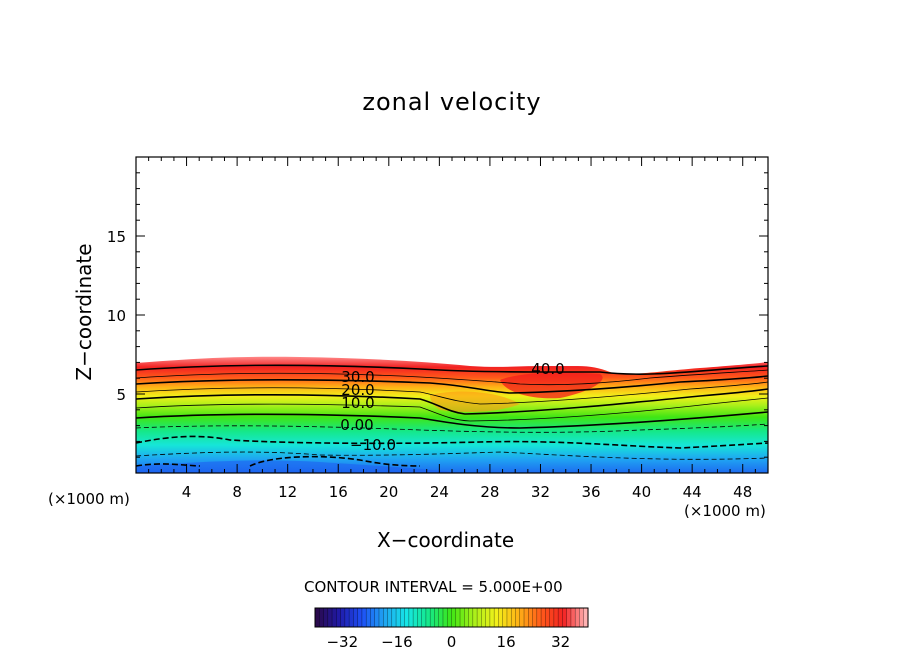  I want to click on x-unit-left: (×1000 m), so click(89, 499).